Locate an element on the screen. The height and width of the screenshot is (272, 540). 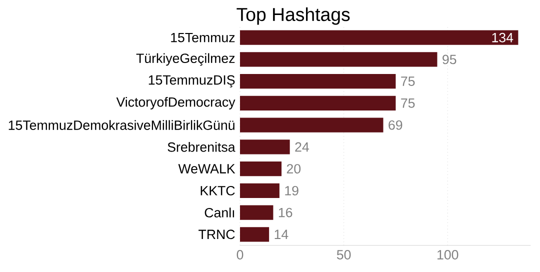
y-tick-label: TRNC is located at coordinates (216, 235).